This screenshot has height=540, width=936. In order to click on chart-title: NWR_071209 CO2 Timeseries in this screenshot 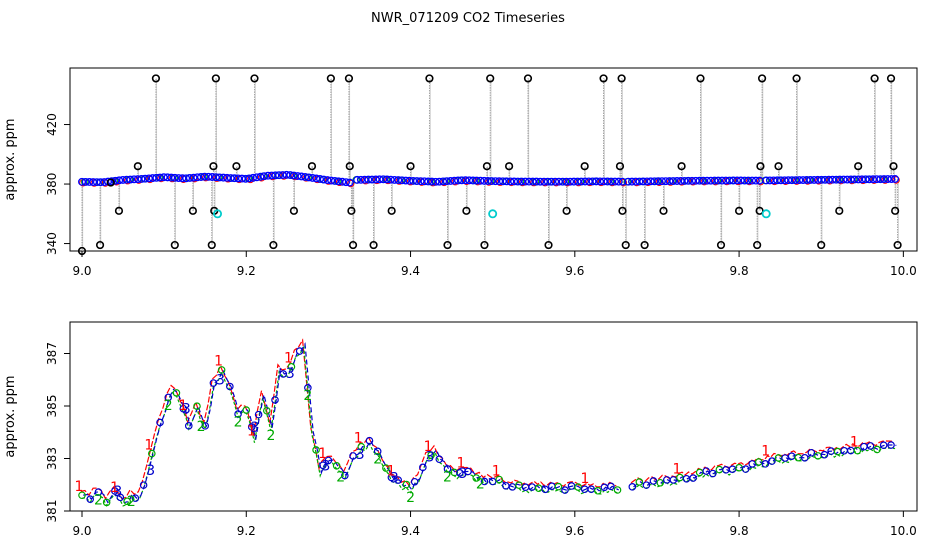, I will do `click(468, 18)`.